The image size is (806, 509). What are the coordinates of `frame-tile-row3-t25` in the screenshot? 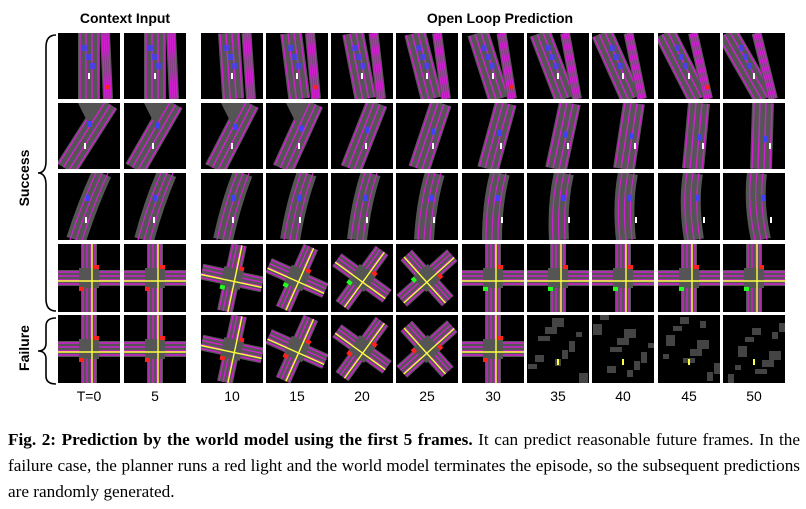 It's located at (427, 206).